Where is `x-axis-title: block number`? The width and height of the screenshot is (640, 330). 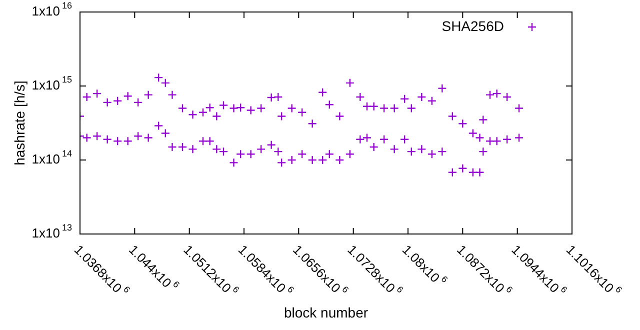
x-axis-title: block number is located at coordinates (326, 312).